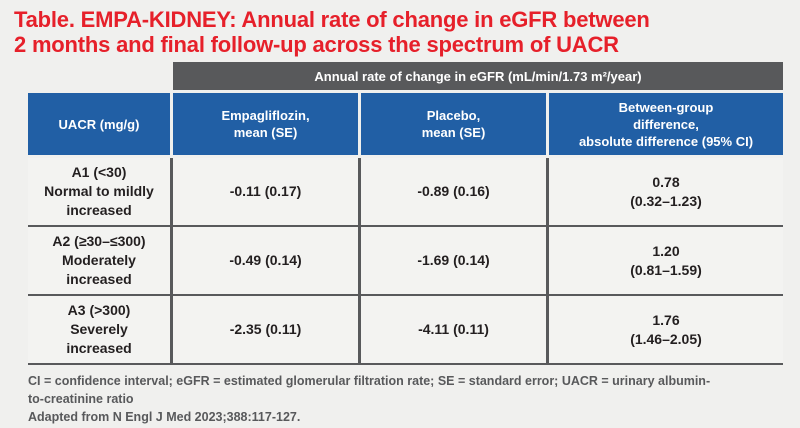 This screenshot has height=428, width=800. I want to click on column-header-uacr: UACR (mg/g), so click(99, 124).